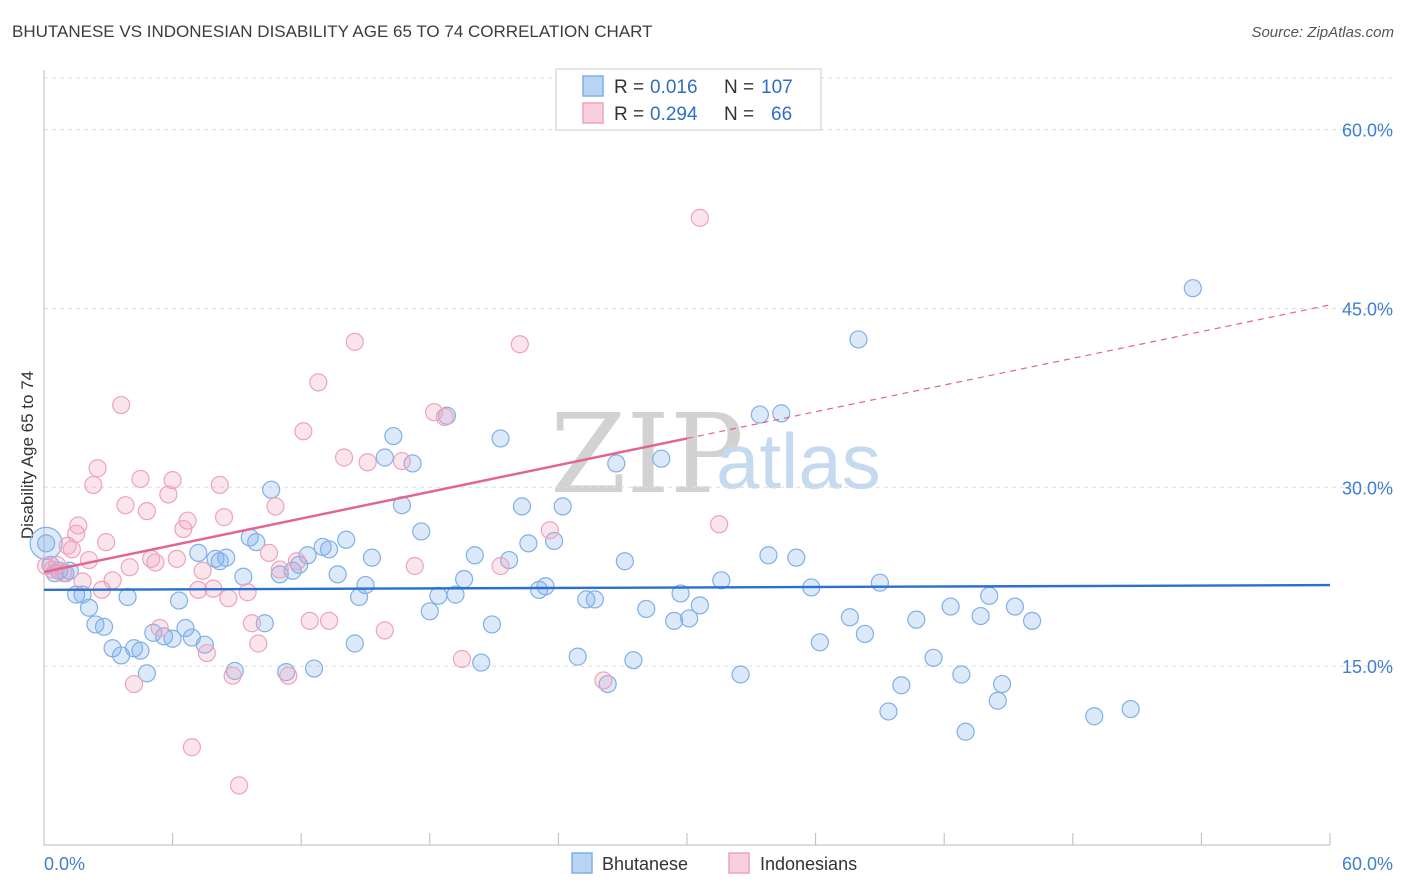  I want to click on legend-n-value-1: 66, so click(781, 114).